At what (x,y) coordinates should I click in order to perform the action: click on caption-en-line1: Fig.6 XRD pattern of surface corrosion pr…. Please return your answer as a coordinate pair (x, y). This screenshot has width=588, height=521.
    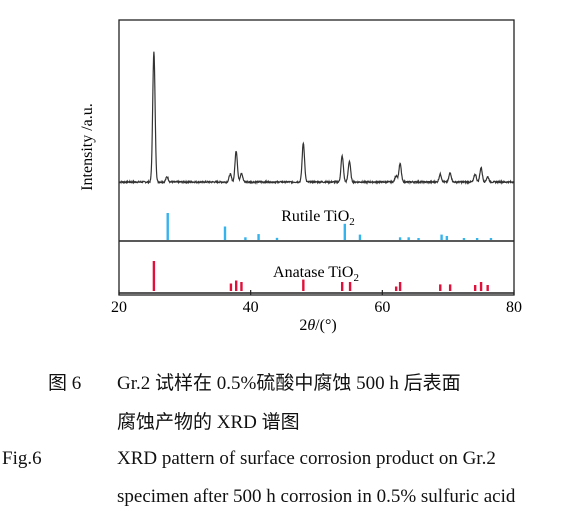
    Looking at the image, I should click on (249, 459).